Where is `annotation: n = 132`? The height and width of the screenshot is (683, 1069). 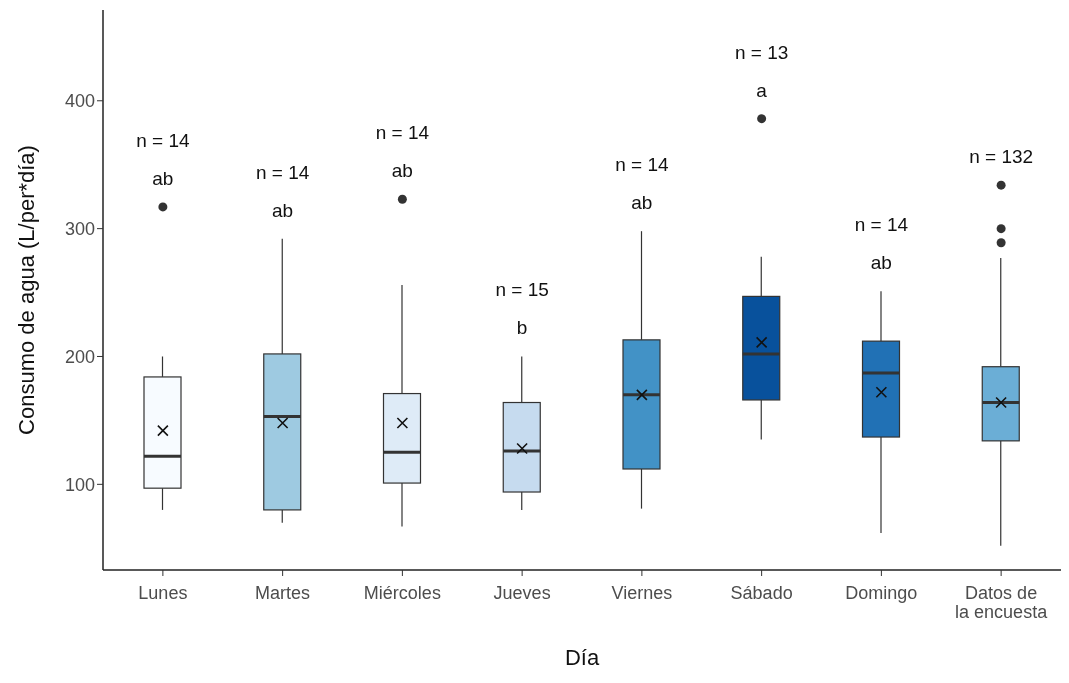 annotation: n = 132 is located at coordinates (1001, 157).